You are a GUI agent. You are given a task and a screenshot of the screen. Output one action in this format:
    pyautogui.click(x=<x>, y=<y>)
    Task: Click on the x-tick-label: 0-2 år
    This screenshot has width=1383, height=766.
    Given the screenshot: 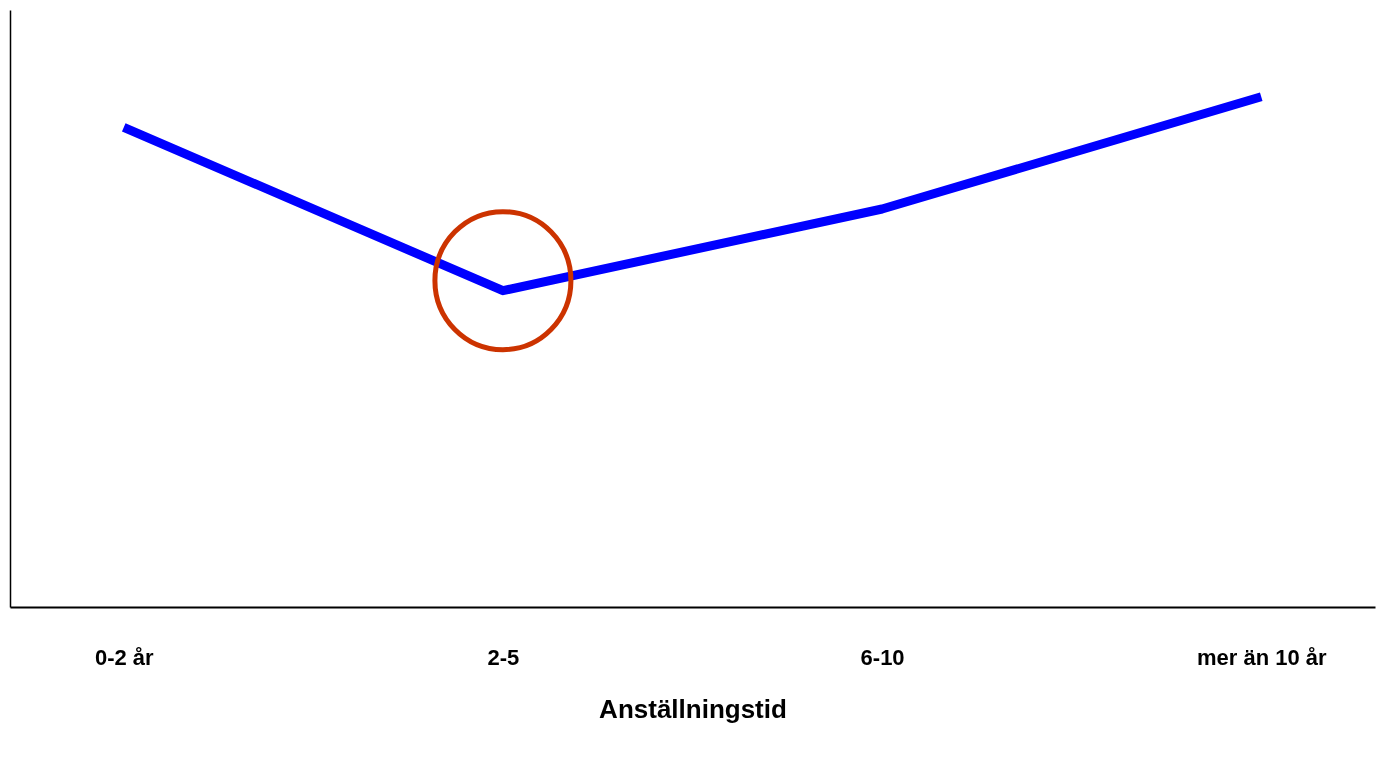 What is the action you would take?
    pyautogui.click(x=124, y=657)
    